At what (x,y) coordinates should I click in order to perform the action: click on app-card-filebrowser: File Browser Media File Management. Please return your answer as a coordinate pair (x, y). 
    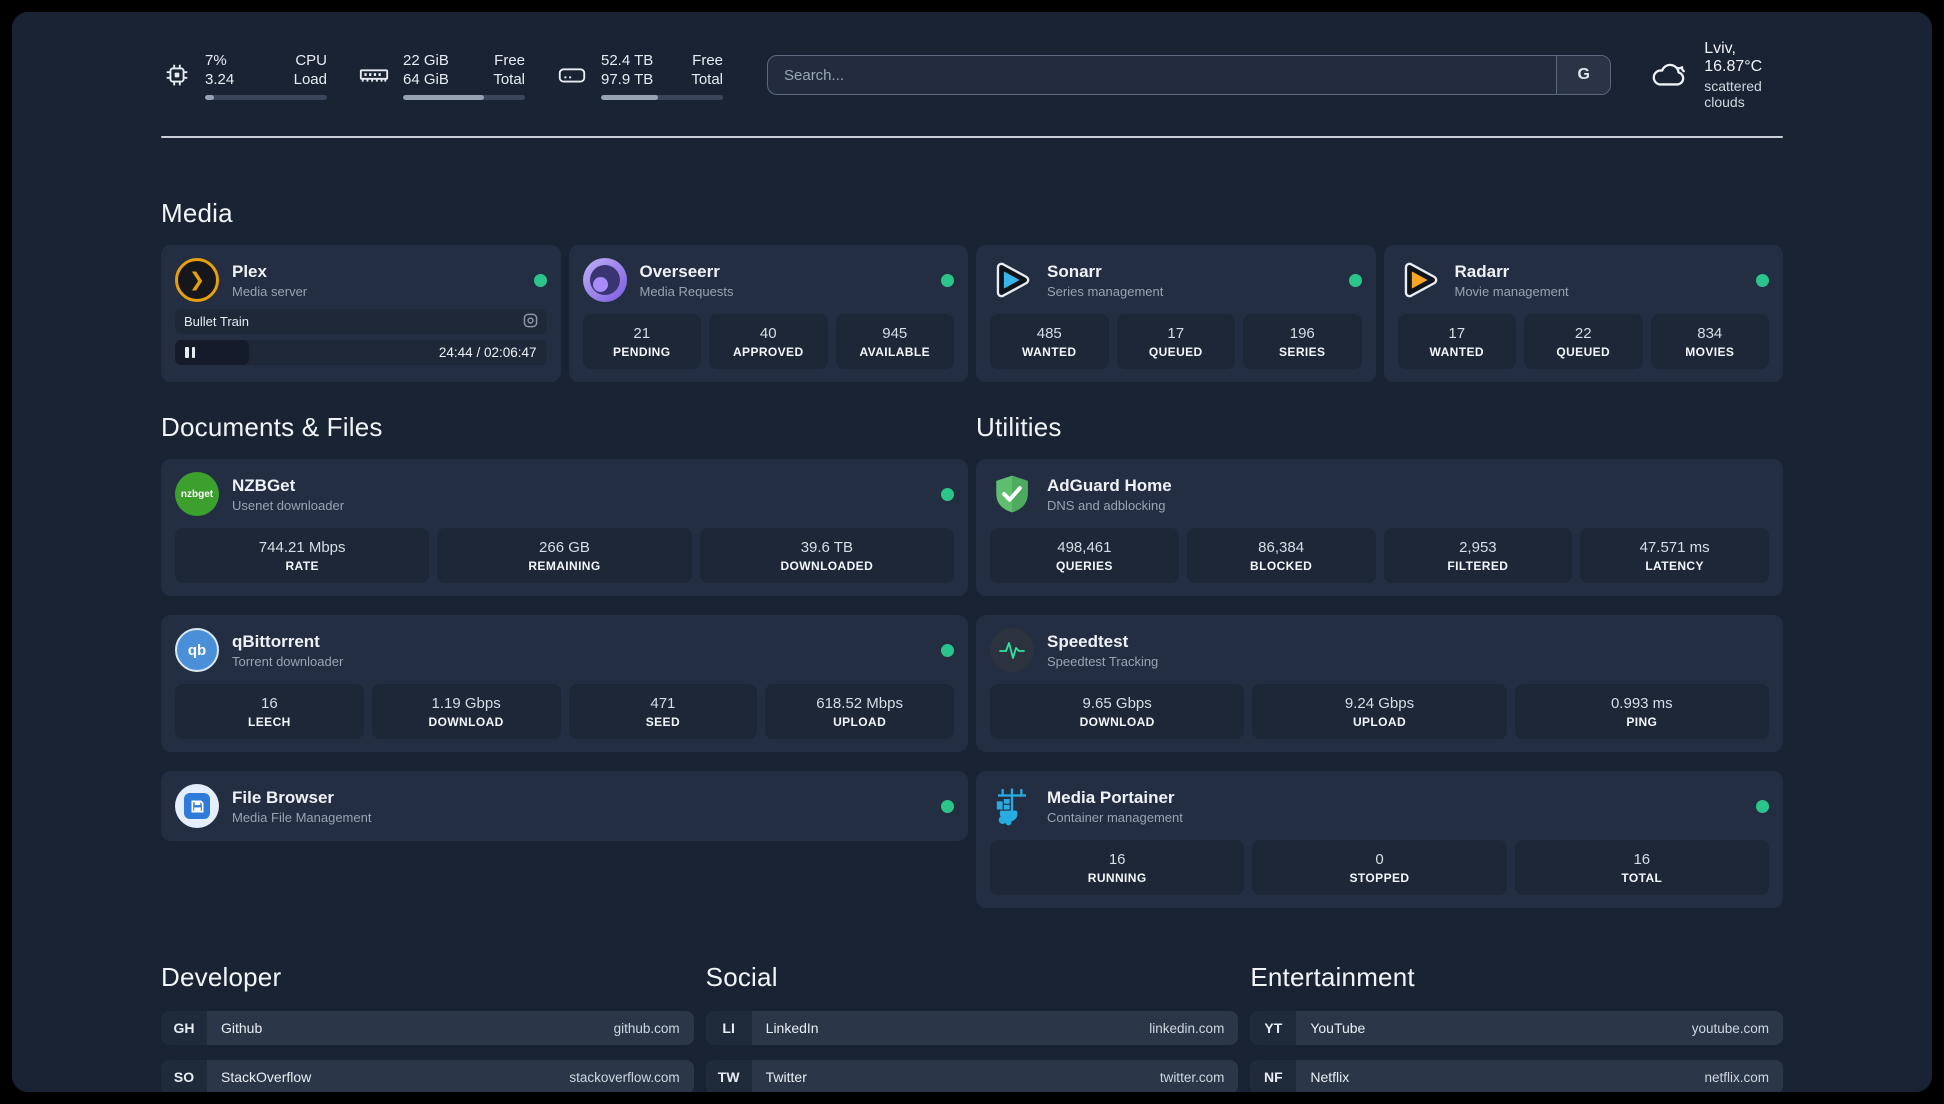
    Looking at the image, I should click on (564, 806).